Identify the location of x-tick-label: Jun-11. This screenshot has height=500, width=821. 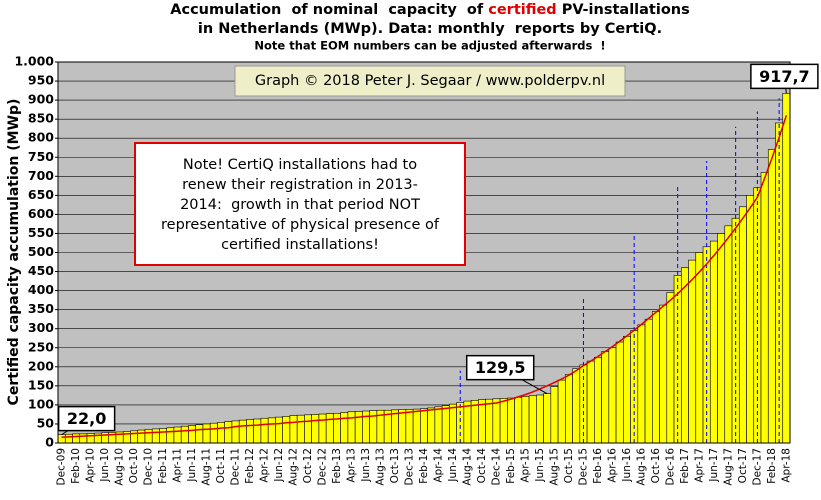
(192, 465).